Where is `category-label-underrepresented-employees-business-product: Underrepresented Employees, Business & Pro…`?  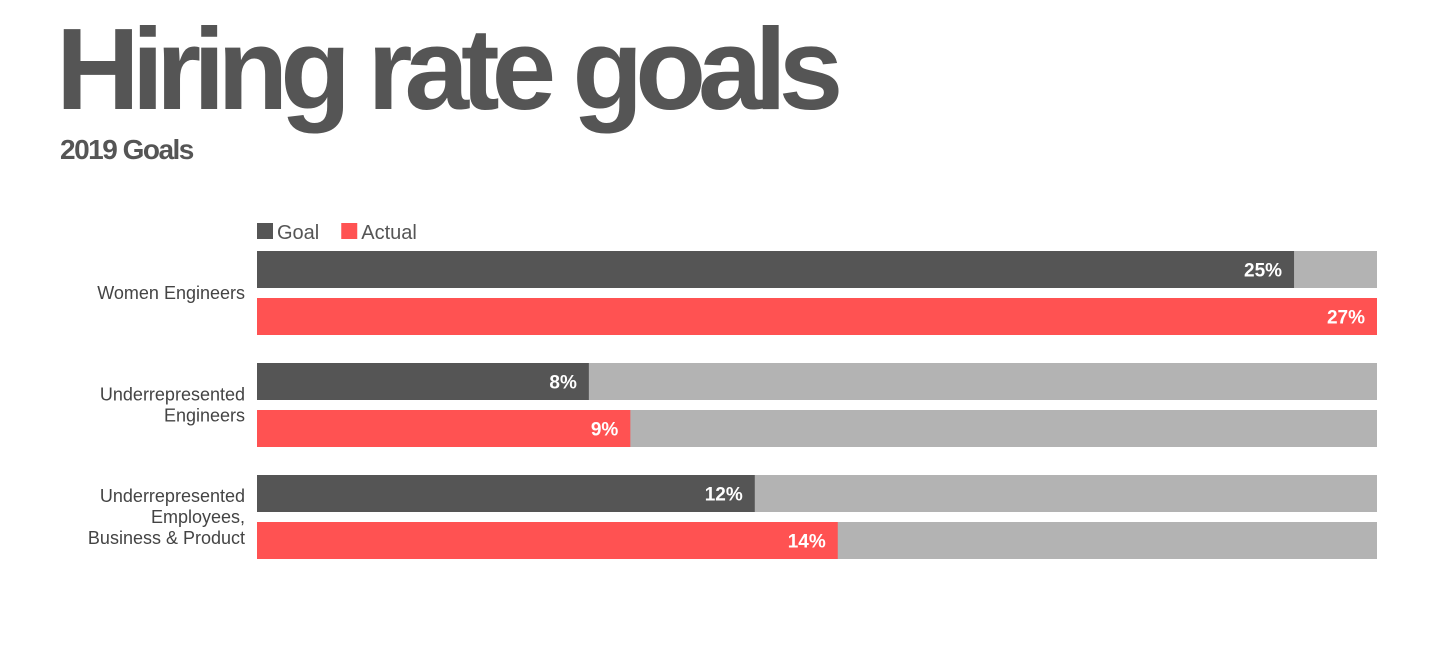 category-label-underrepresented-employees-business-product: Underrepresented Employees, Business & Pro… is located at coordinates (166, 517).